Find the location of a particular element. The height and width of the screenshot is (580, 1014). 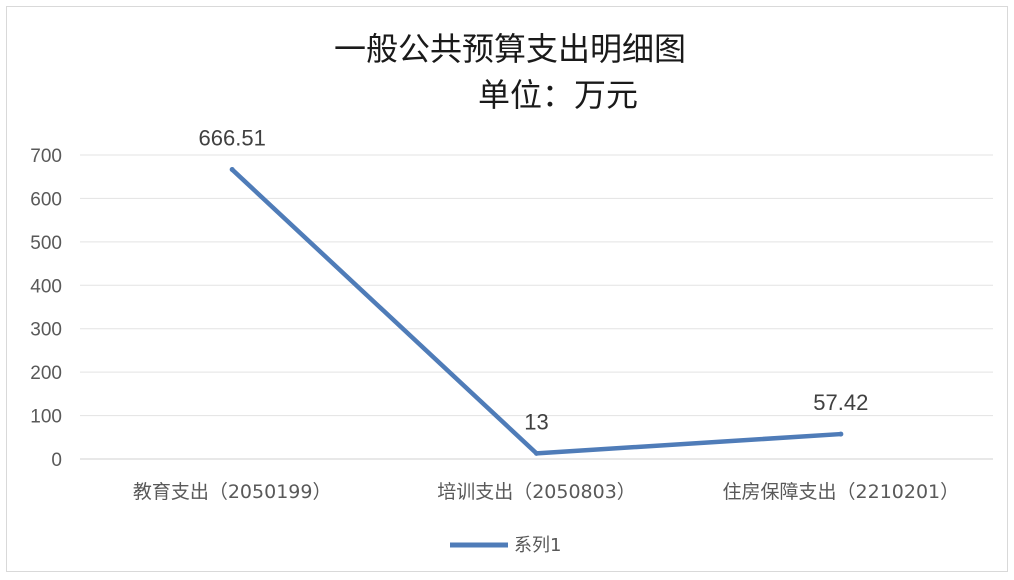

chart-title-line2: 单位：万元 is located at coordinates (558, 95).